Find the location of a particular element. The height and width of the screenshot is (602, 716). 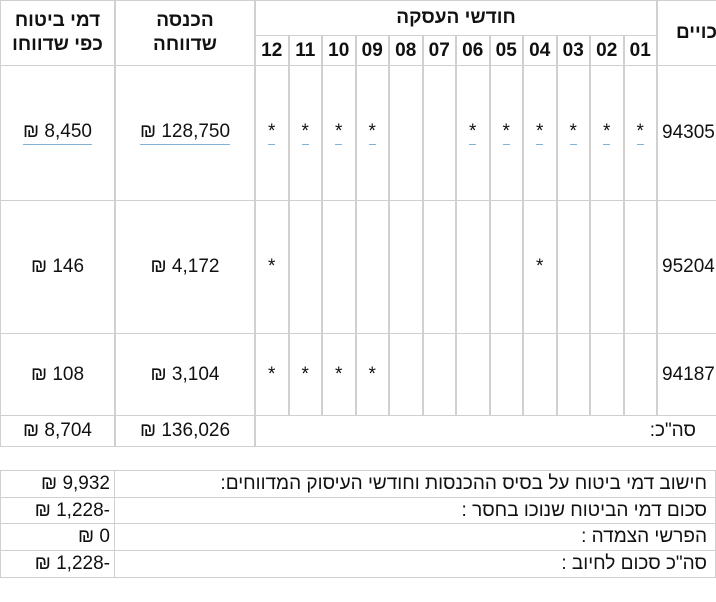

income-cell: ₪ 4,172 is located at coordinates (185, 267).